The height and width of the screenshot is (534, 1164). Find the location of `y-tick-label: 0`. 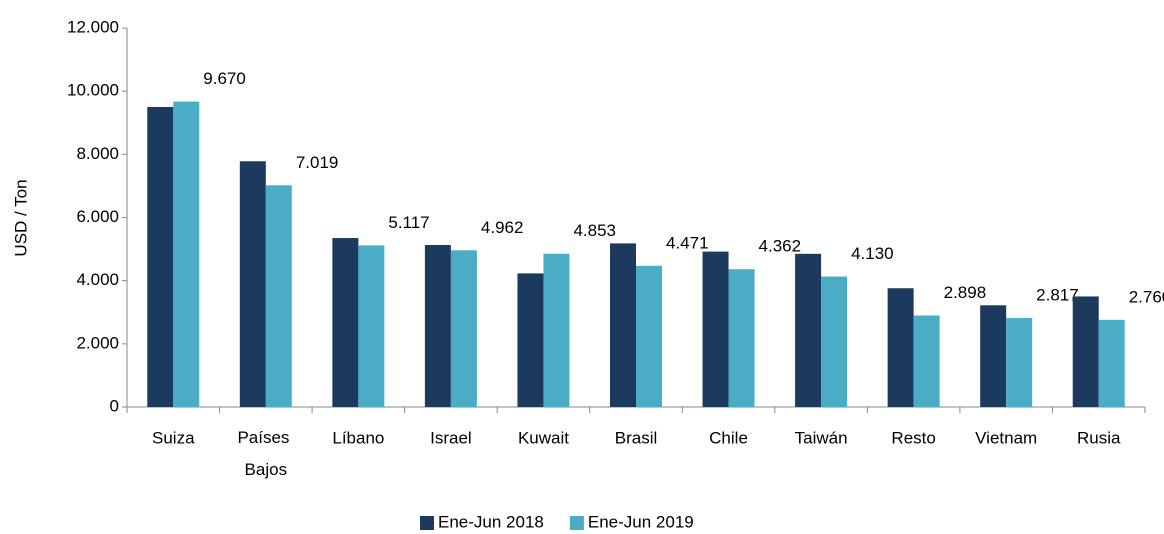

y-tick-label: 0 is located at coordinates (114, 405).